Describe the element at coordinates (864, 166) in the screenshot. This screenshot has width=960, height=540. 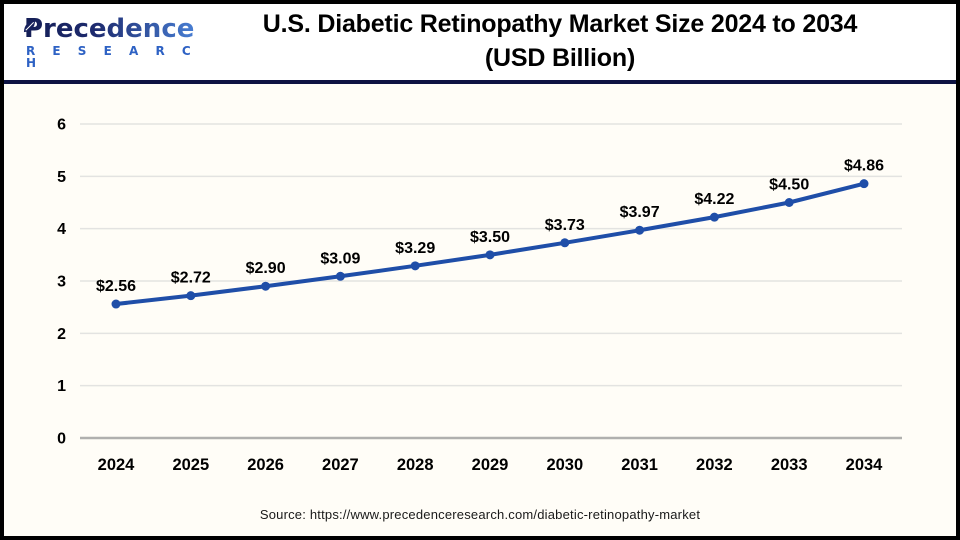
I see `data-label: $4.86` at that location.